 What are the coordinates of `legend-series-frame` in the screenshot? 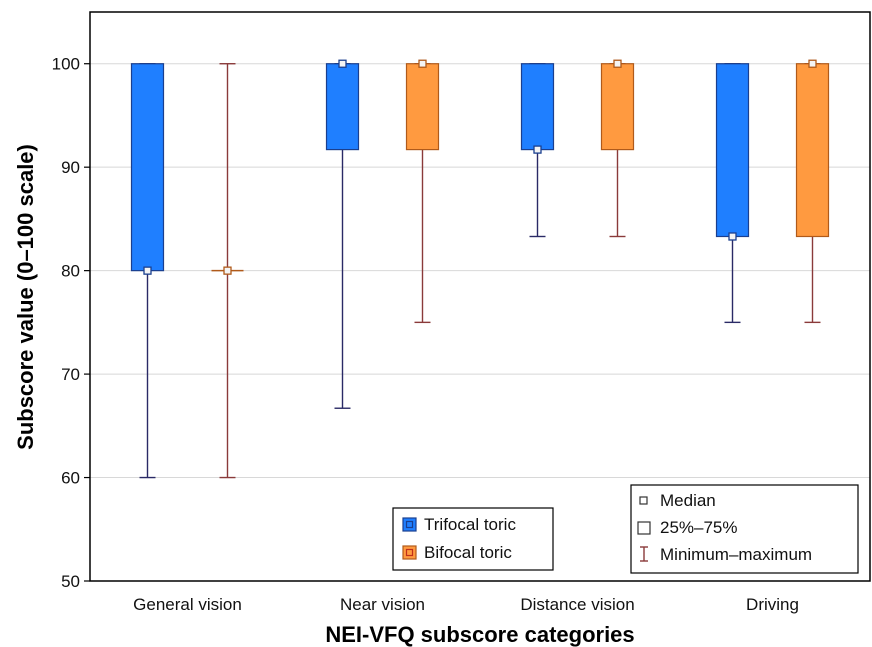 It's located at (473, 539).